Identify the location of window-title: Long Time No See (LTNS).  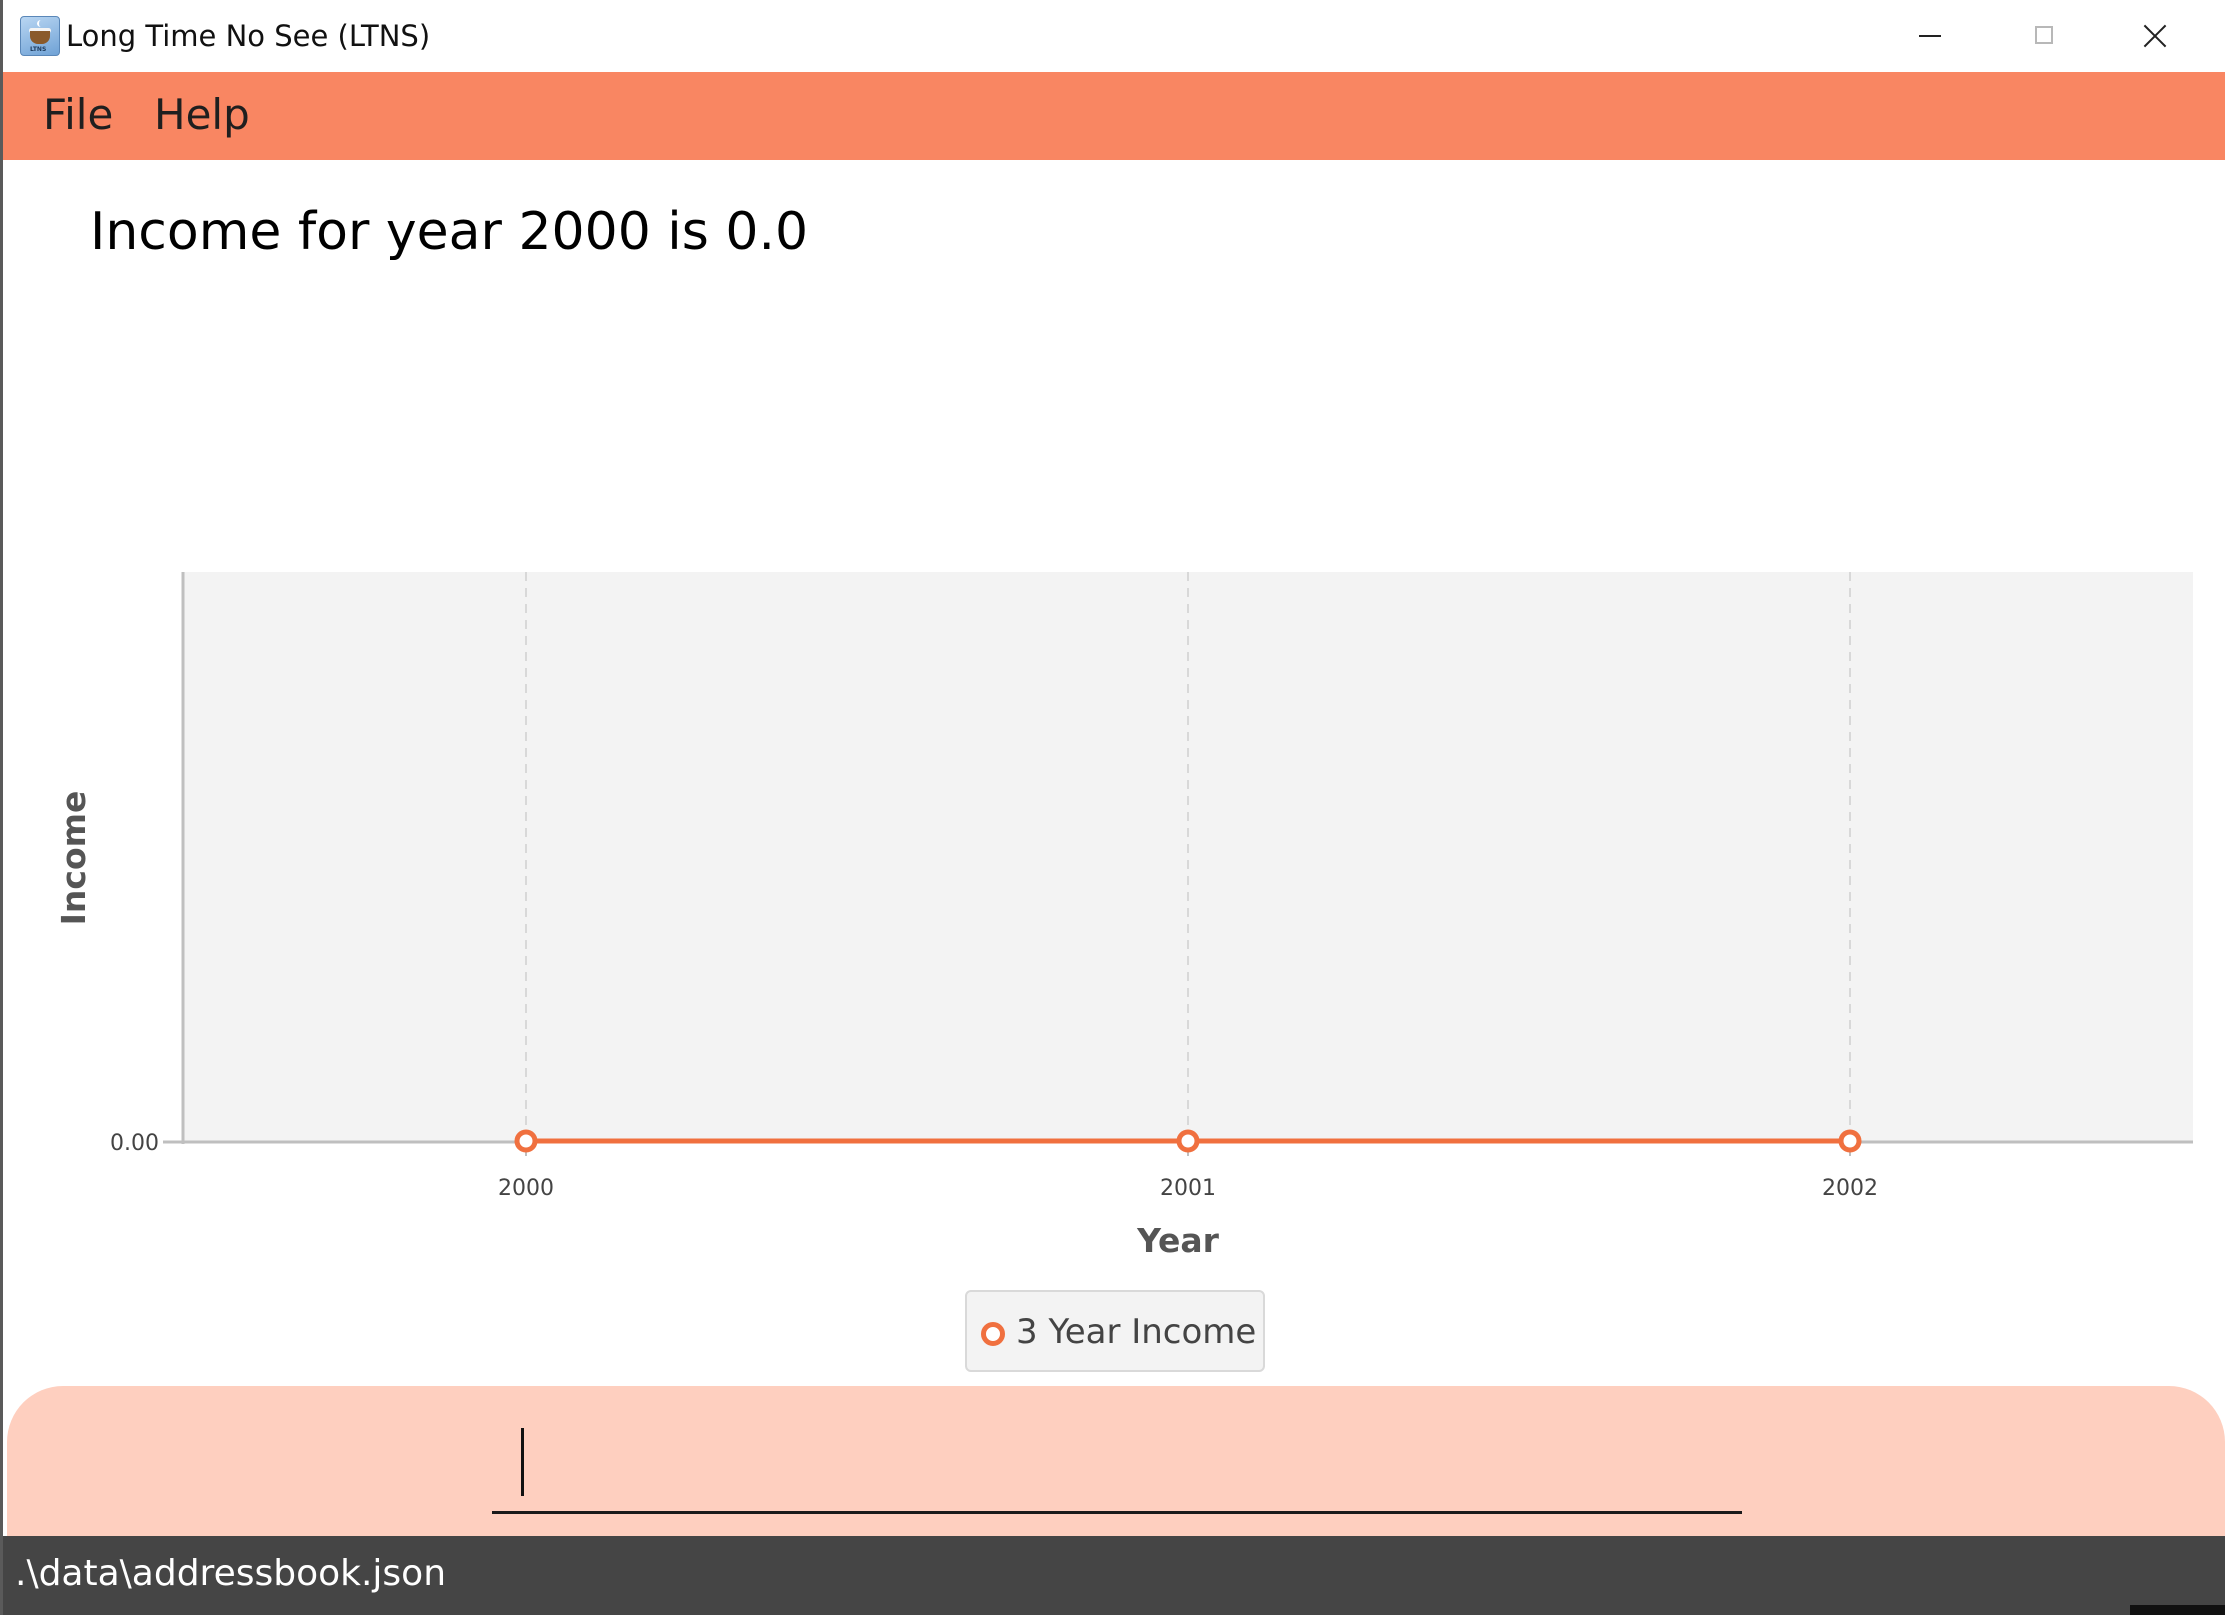
(248, 36).